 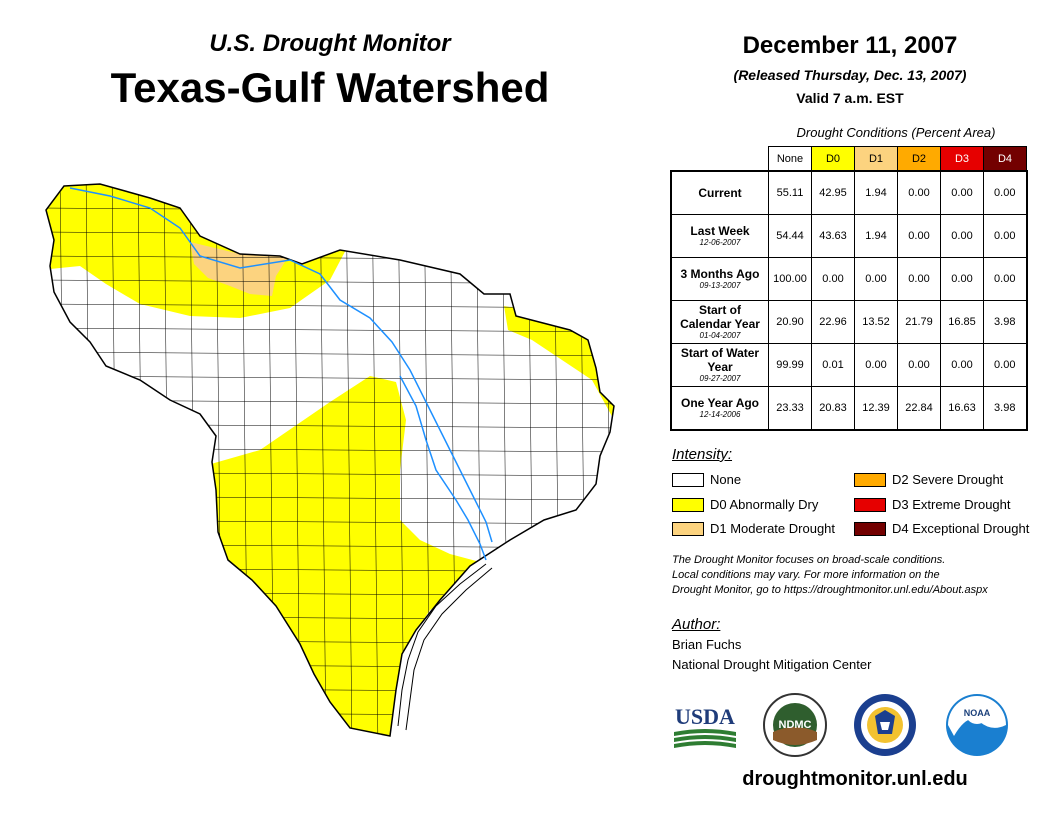 What do you see at coordinates (330, 43) in the screenshot?
I see `map-subtitle: U.S. Drought Monitor` at bounding box center [330, 43].